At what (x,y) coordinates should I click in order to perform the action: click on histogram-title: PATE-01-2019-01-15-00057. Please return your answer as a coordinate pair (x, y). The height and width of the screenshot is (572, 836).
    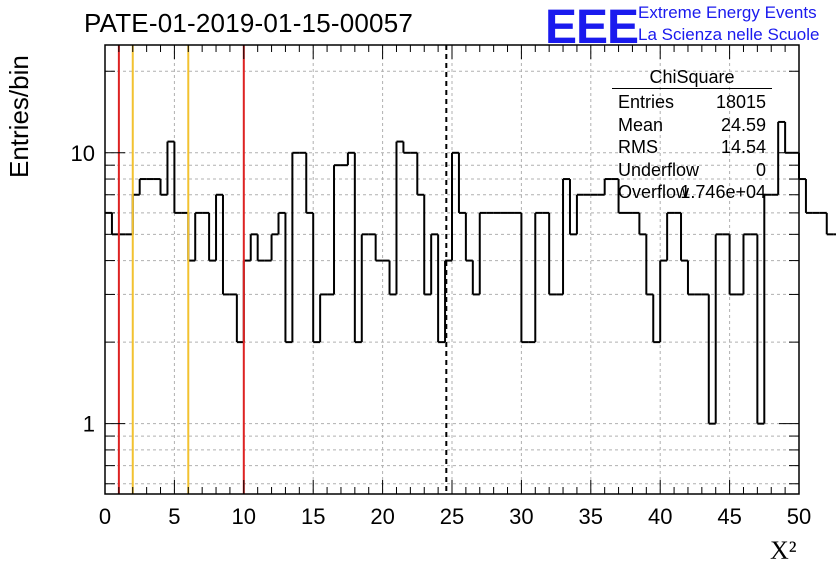
    Looking at the image, I should click on (249, 23).